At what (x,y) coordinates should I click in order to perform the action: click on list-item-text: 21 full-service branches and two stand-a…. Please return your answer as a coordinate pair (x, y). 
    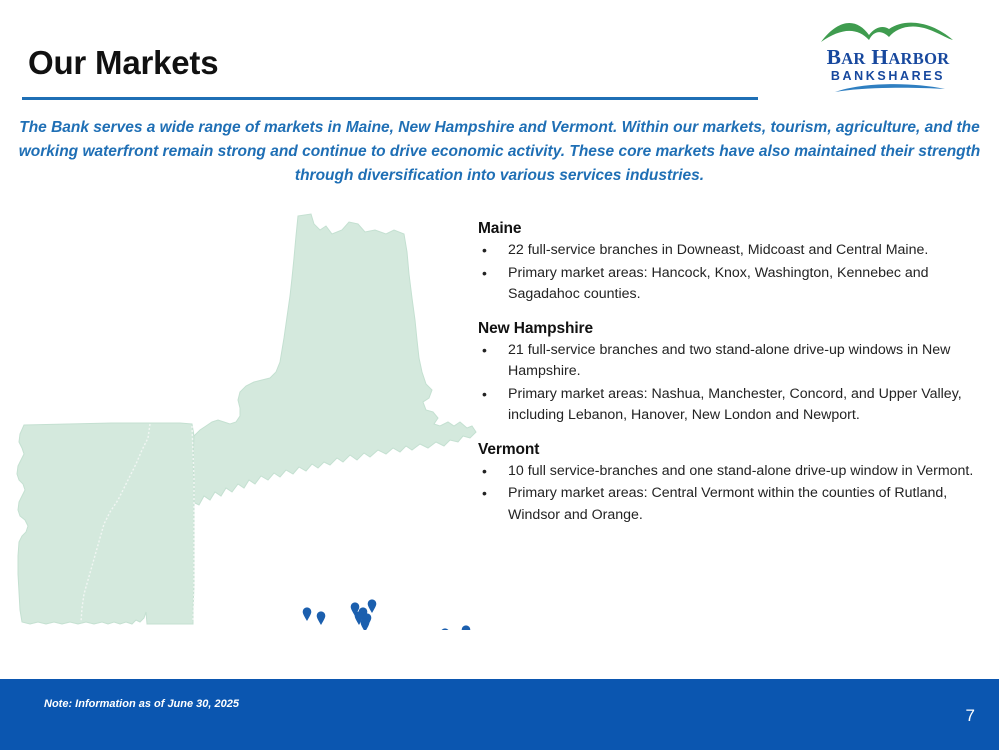
    Looking at the image, I should click on (729, 360).